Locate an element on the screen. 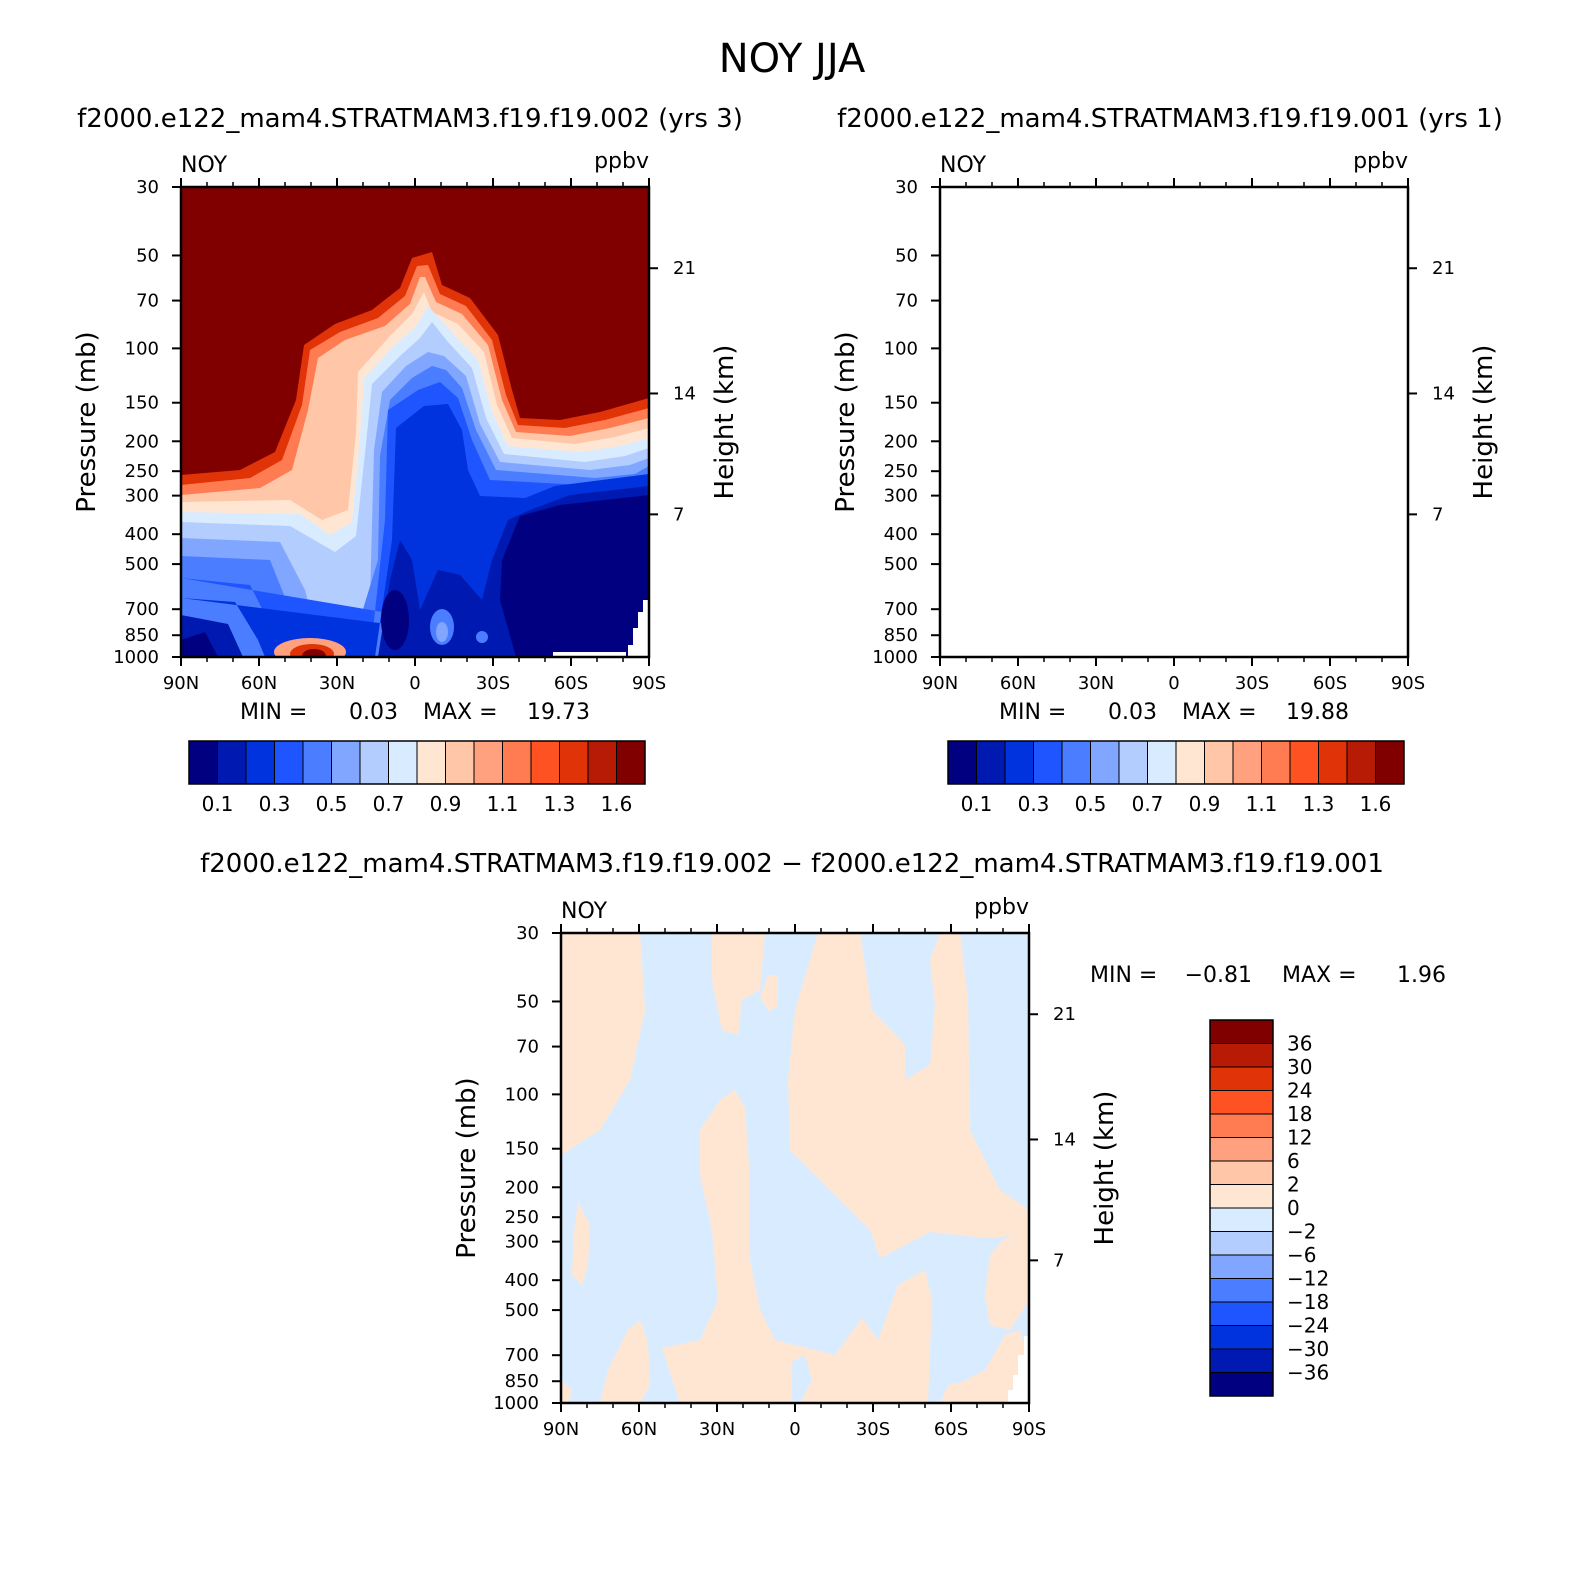  units-label-left: ppbv is located at coordinates (621, 161).